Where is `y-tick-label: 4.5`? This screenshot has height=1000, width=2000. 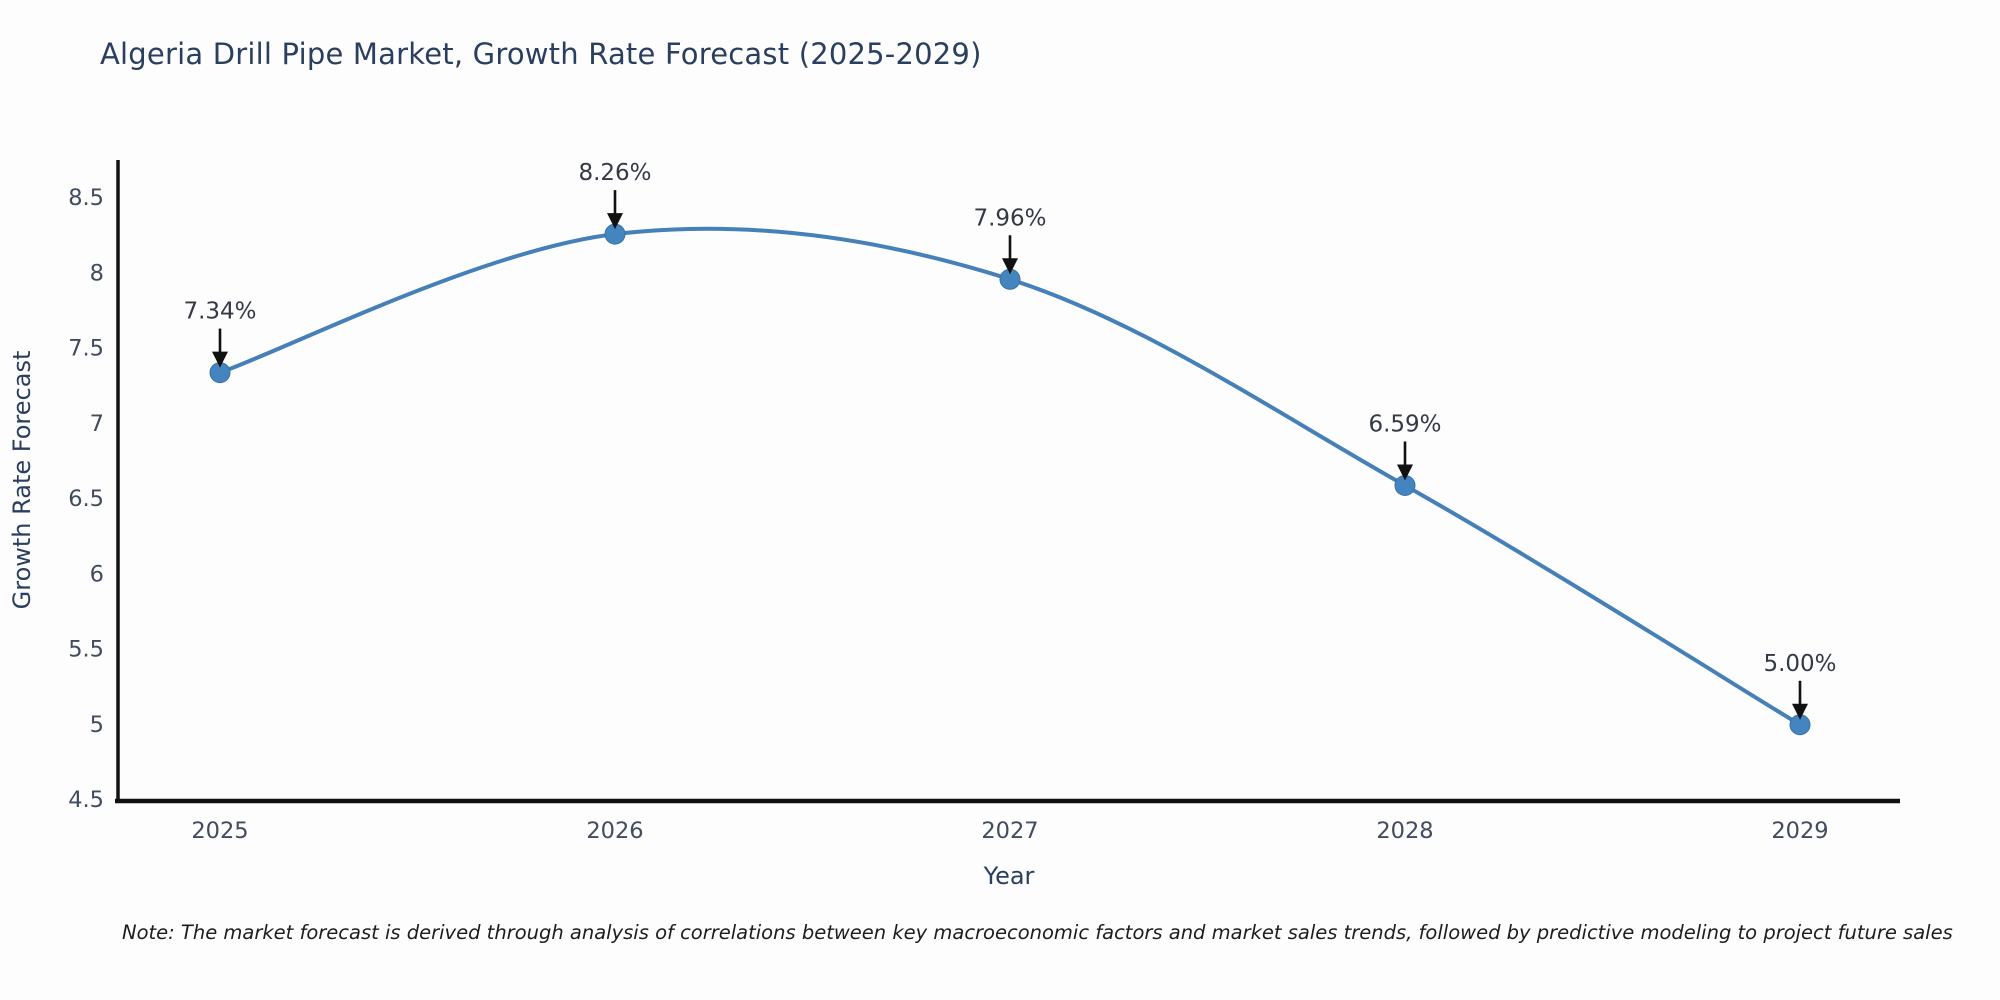
y-tick-label: 4.5 is located at coordinates (86, 800).